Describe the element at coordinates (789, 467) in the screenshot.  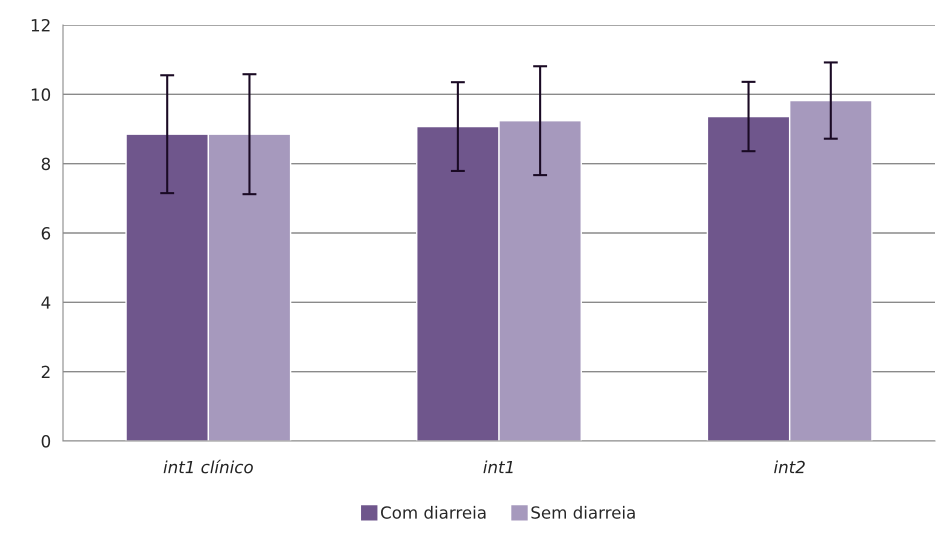
I see `x-tick-label: int2` at that location.